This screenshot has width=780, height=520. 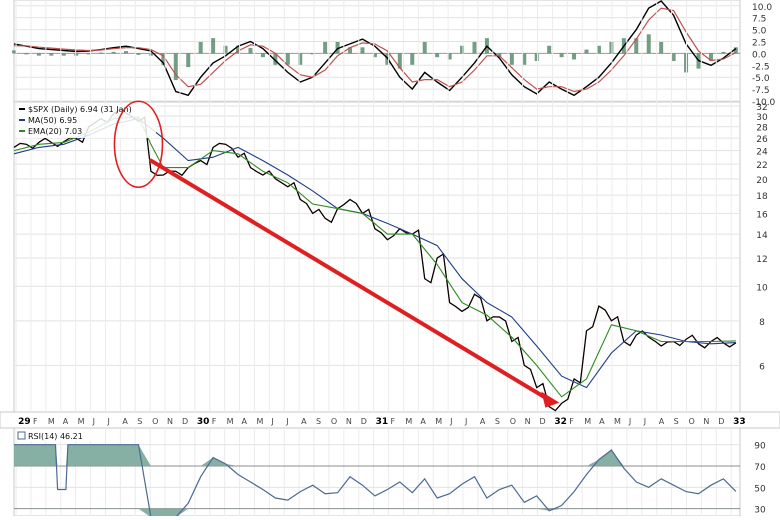 What do you see at coordinates (739, 422) in the screenshot?
I see `date-tick-label: 33` at bounding box center [739, 422].